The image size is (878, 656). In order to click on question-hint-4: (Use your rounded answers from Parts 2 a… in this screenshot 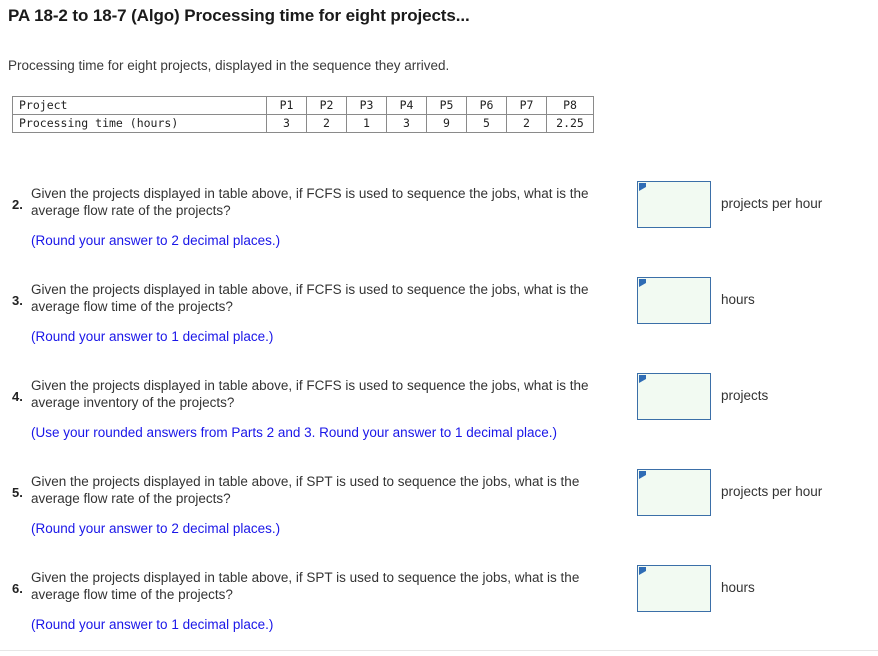, I will do `click(294, 432)`.